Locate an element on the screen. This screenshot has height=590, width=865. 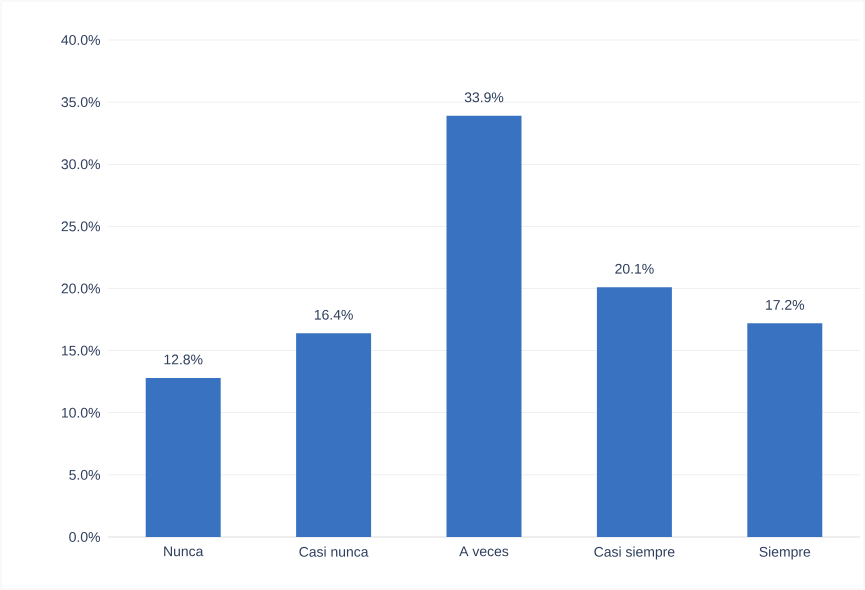
y-tick-label: 20.0% is located at coordinates (81, 289).